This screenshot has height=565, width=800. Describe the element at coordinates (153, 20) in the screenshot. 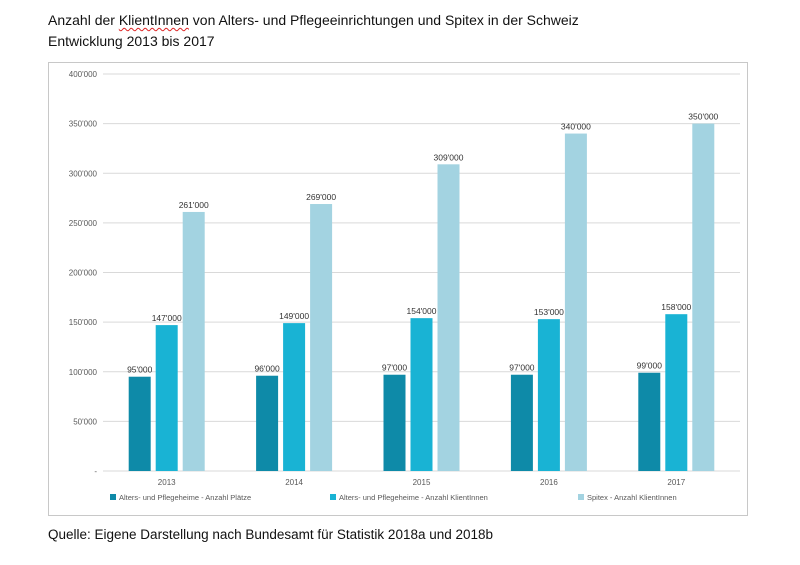

I see `title-spellcheck-word: KlientInnen` at that location.